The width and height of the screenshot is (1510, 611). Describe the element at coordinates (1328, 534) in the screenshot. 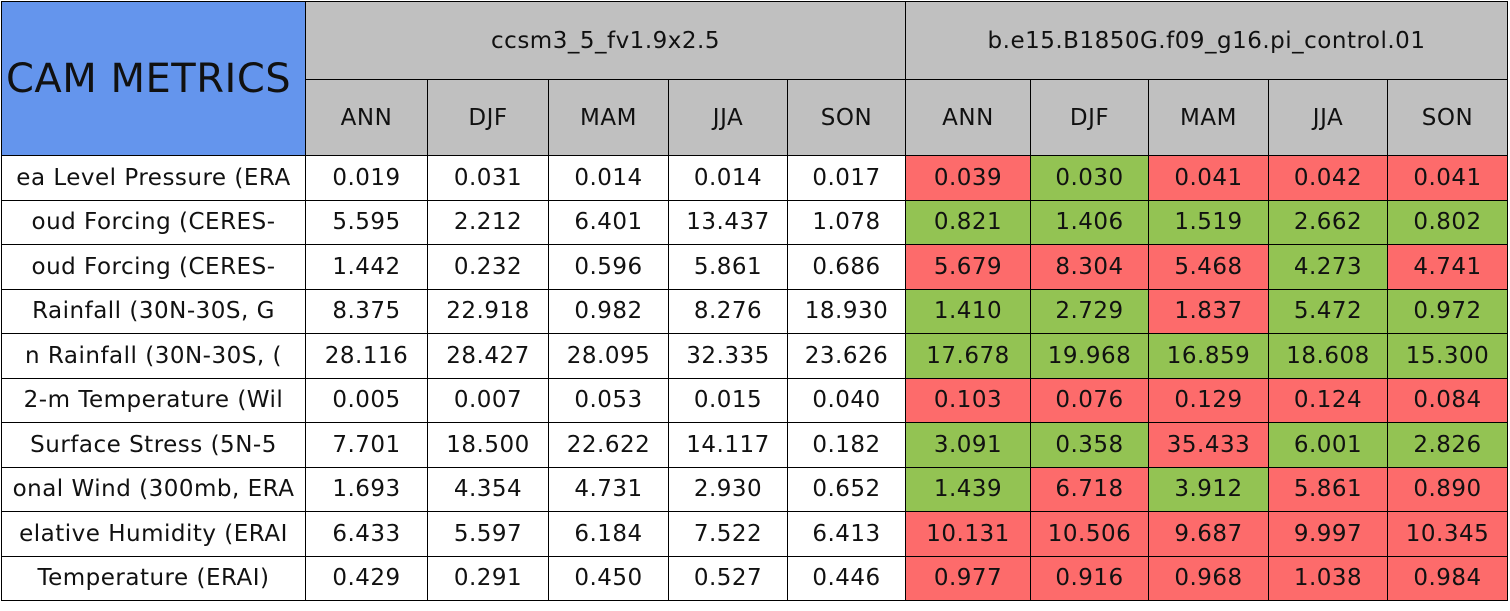

I see `value-cell: 9.997` at that location.